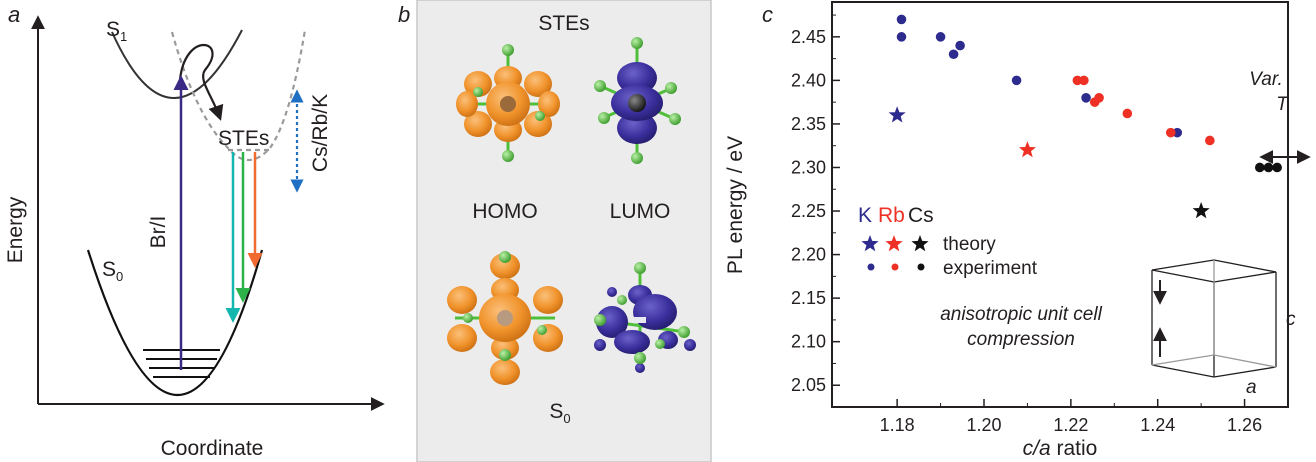 This screenshot has height=462, width=1316. What do you see at coordinates (1214, 318) in the screenshot?
I see `unit-cell-cube` at bounding box center [1214, 318].